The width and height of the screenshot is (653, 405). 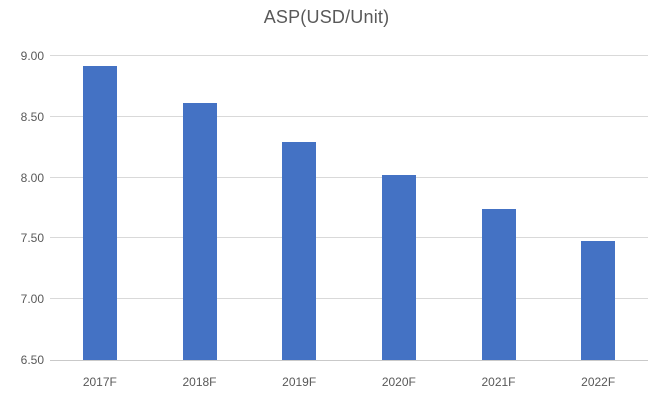 I want to click on gridline-7.50, so click(x=349, y=238).